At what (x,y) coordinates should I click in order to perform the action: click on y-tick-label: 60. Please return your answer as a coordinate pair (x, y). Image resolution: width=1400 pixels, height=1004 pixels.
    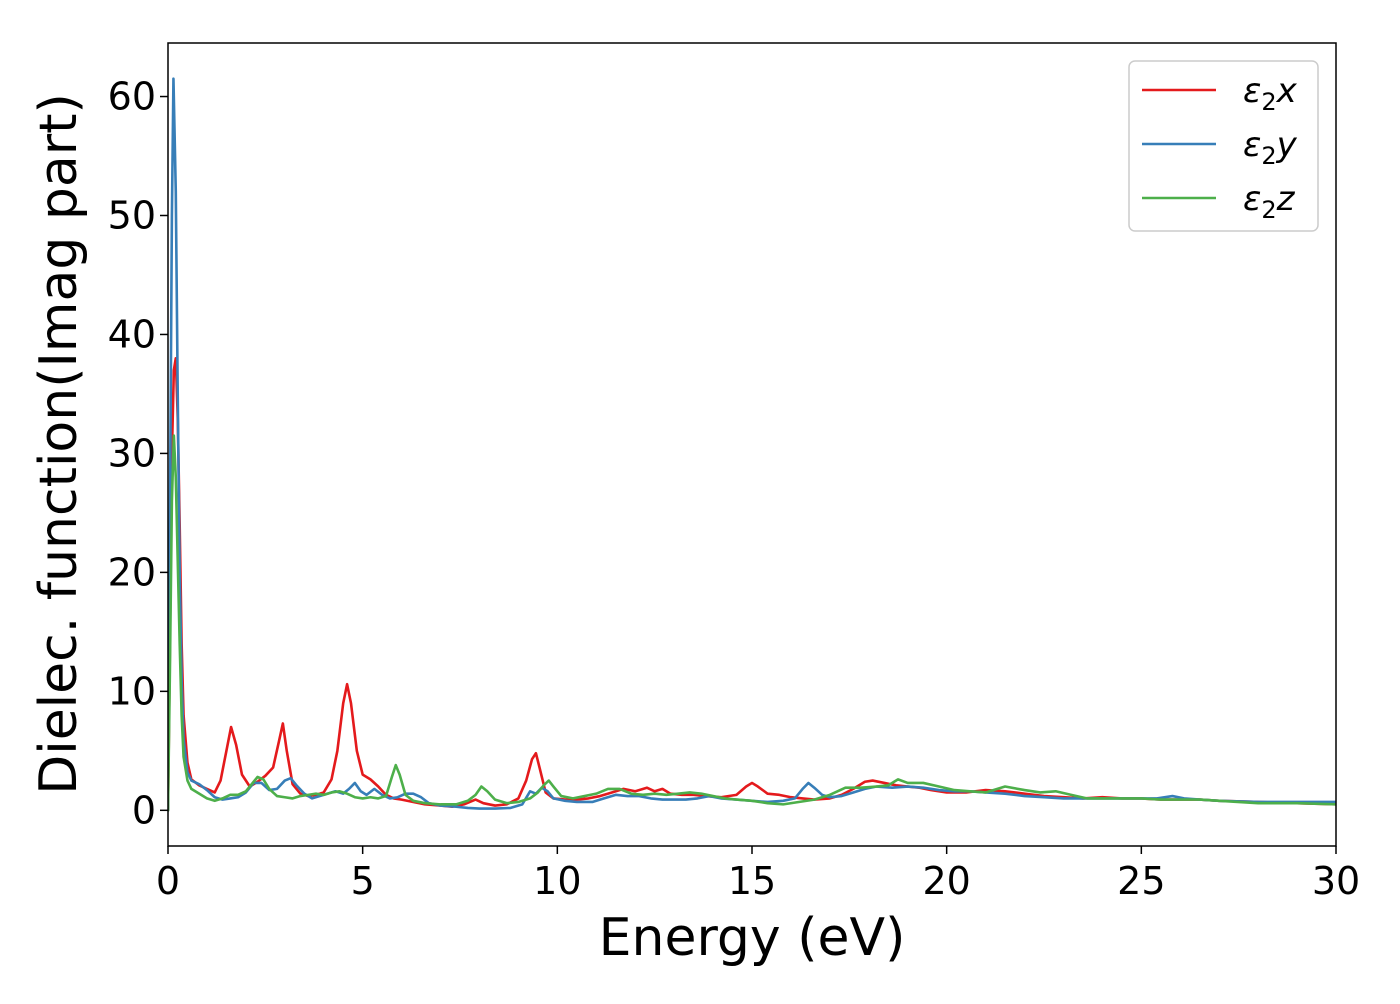
    Looking at the image, I should click on (132, 97).